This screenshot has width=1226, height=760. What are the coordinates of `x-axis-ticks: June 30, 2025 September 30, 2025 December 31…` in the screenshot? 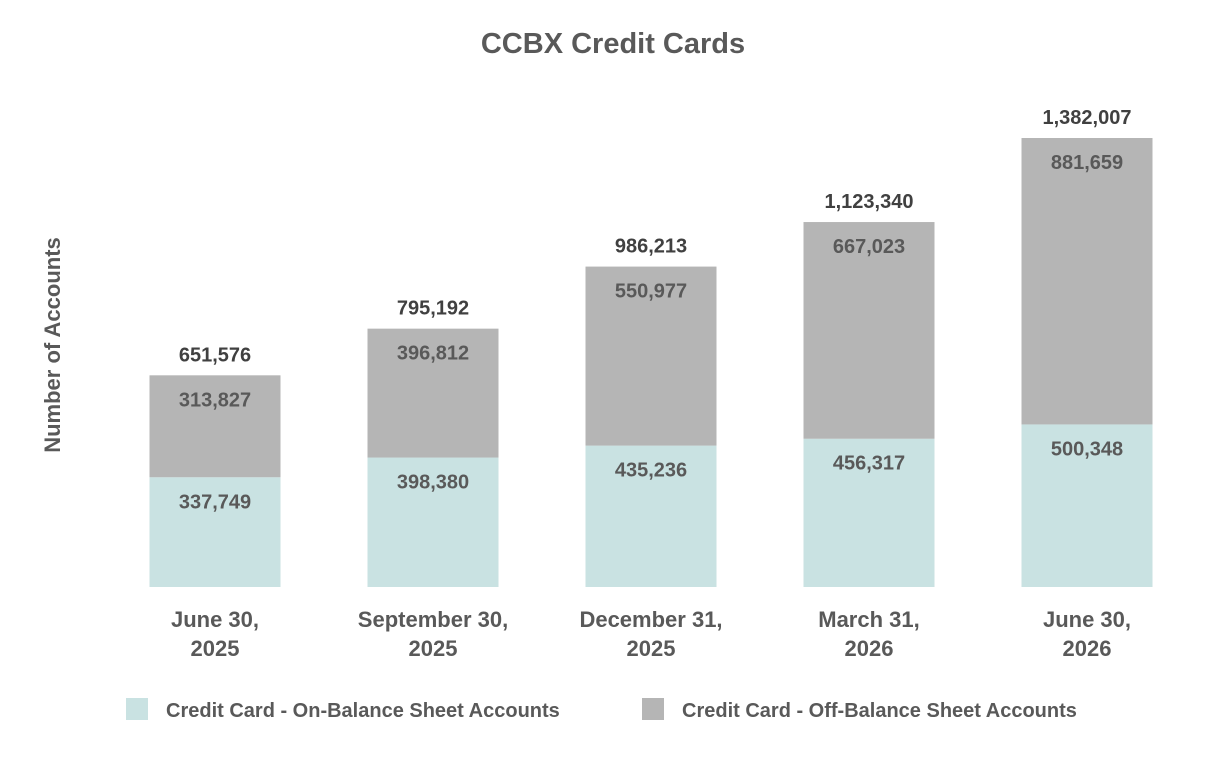 It's located at (651, 634).